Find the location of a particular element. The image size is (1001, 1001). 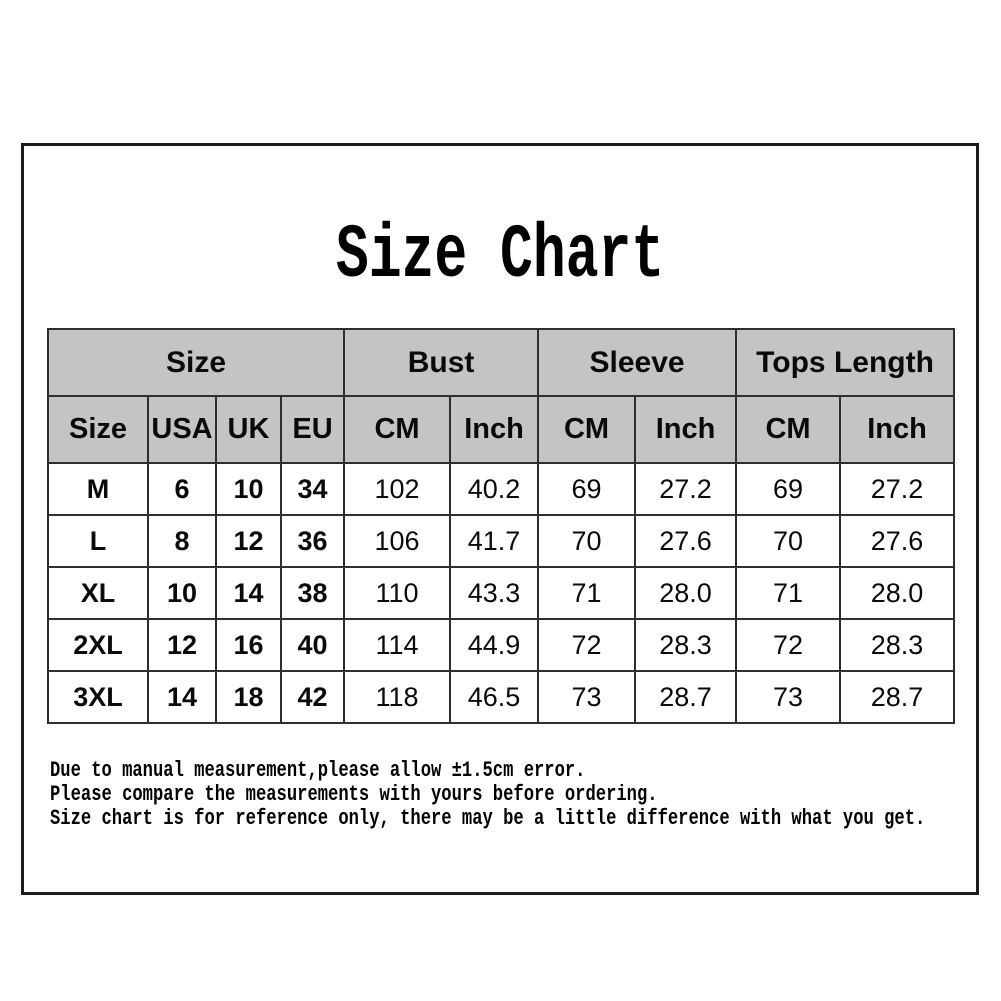

table-cell: 43.3 is located at coordinates (494, 593).